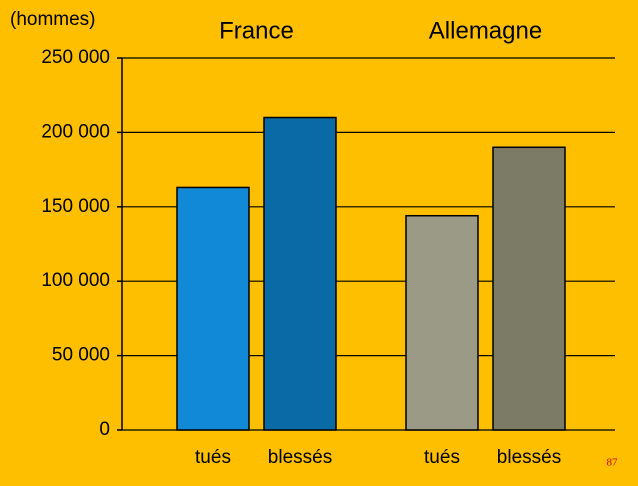 Image resolution: width=638 pixels, height=486 pixels. What do you see at coordinates (75, 57) in the screenshot?
I see `y-tick-label: 250 000` at bounding box center [75, 57].